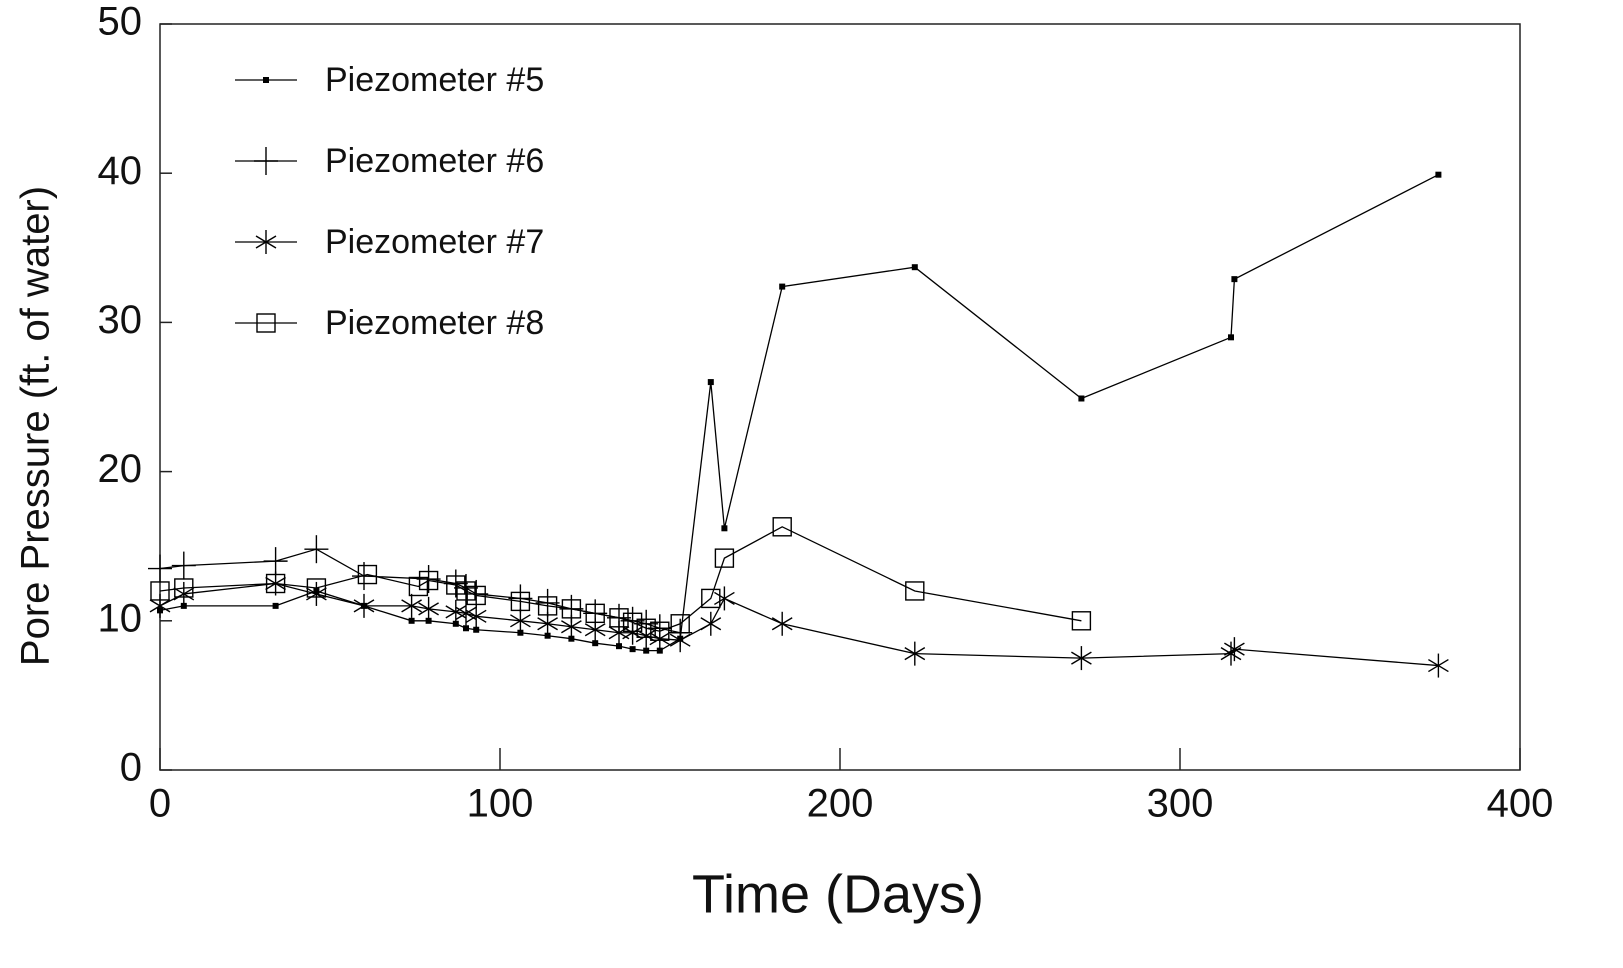  I want to click on x-tick-label: 0, so click(160, 804).